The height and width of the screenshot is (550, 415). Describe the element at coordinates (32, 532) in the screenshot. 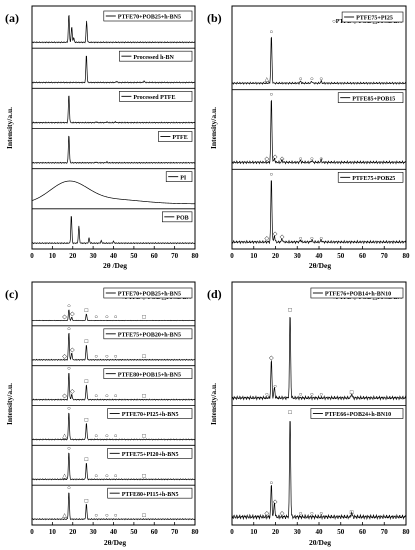

I see `x-tick-label: 0` at that location.